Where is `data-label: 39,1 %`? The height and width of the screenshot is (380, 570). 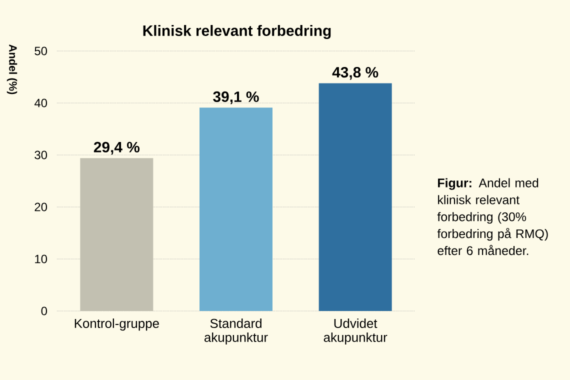 data-label: 39,1 % is located at coordinates (236, 97).